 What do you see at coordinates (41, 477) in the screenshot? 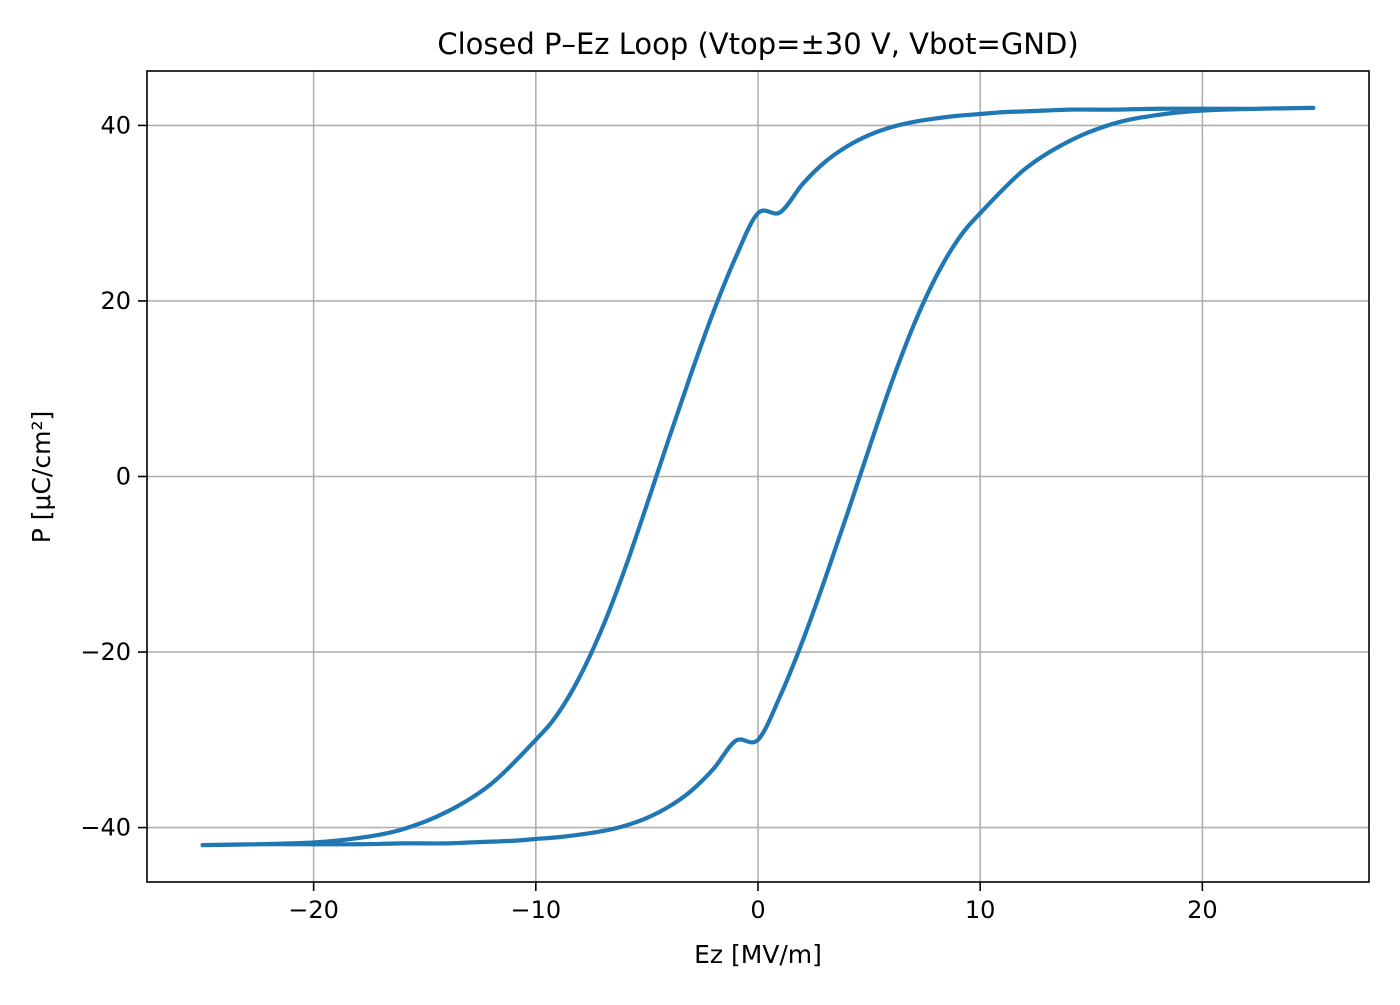
I see `y-axis-label: P [μC/cm²]` at bounding box center [41, 477].